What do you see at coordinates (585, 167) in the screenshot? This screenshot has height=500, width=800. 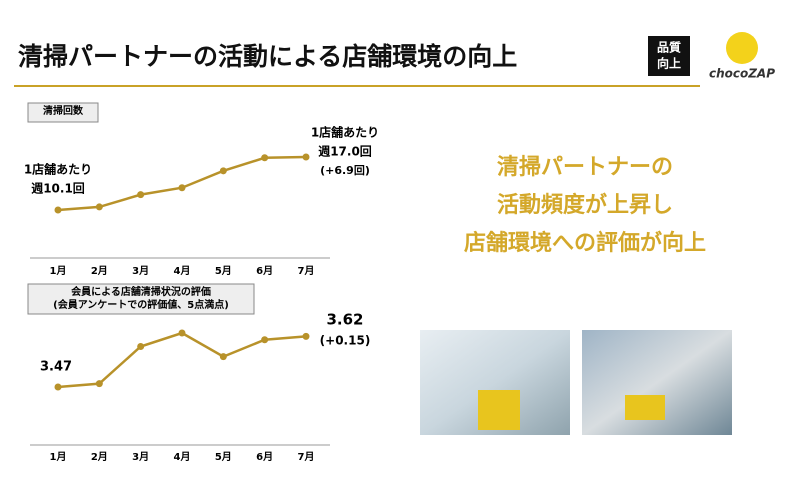 I see `message: 清掃パートナーの` at bounding box center [585, 167].